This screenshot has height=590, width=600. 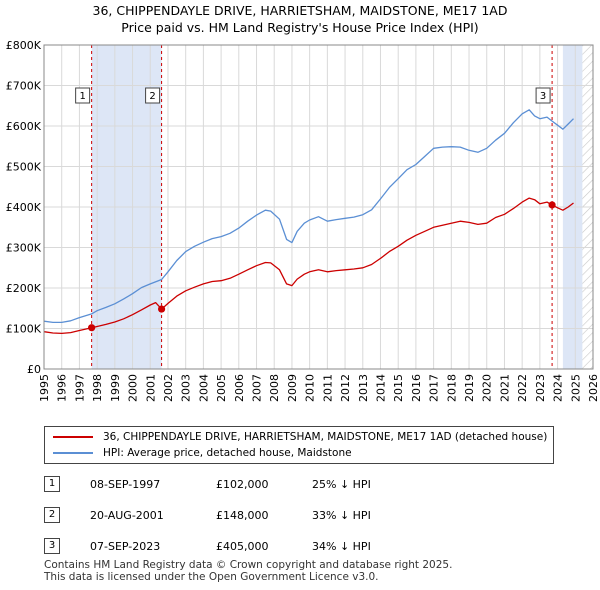 What do you see at coordinates (150, 388) in the screenshot?
I see `x-tick-label: 2001` at bounding box center [150, 388].